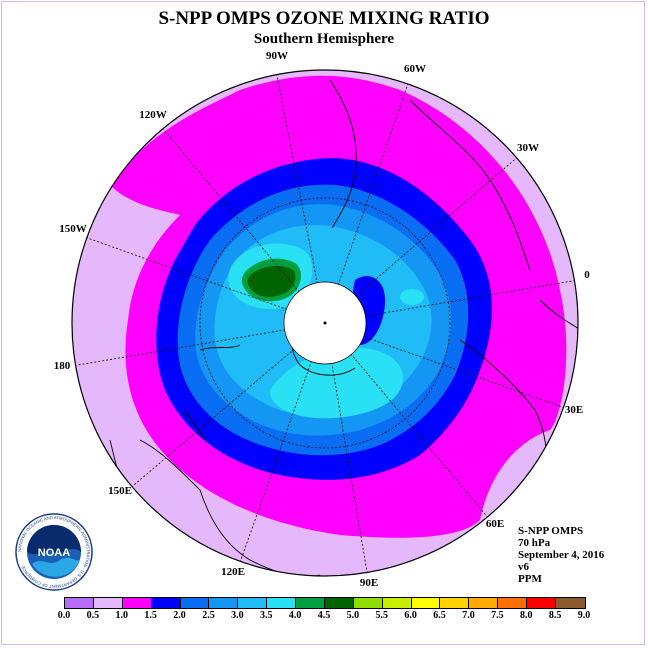  What do you see at coordinates (495, 524) in the screenshot?
I see `longitude-label: 60E` at bounding box center [495, 524].